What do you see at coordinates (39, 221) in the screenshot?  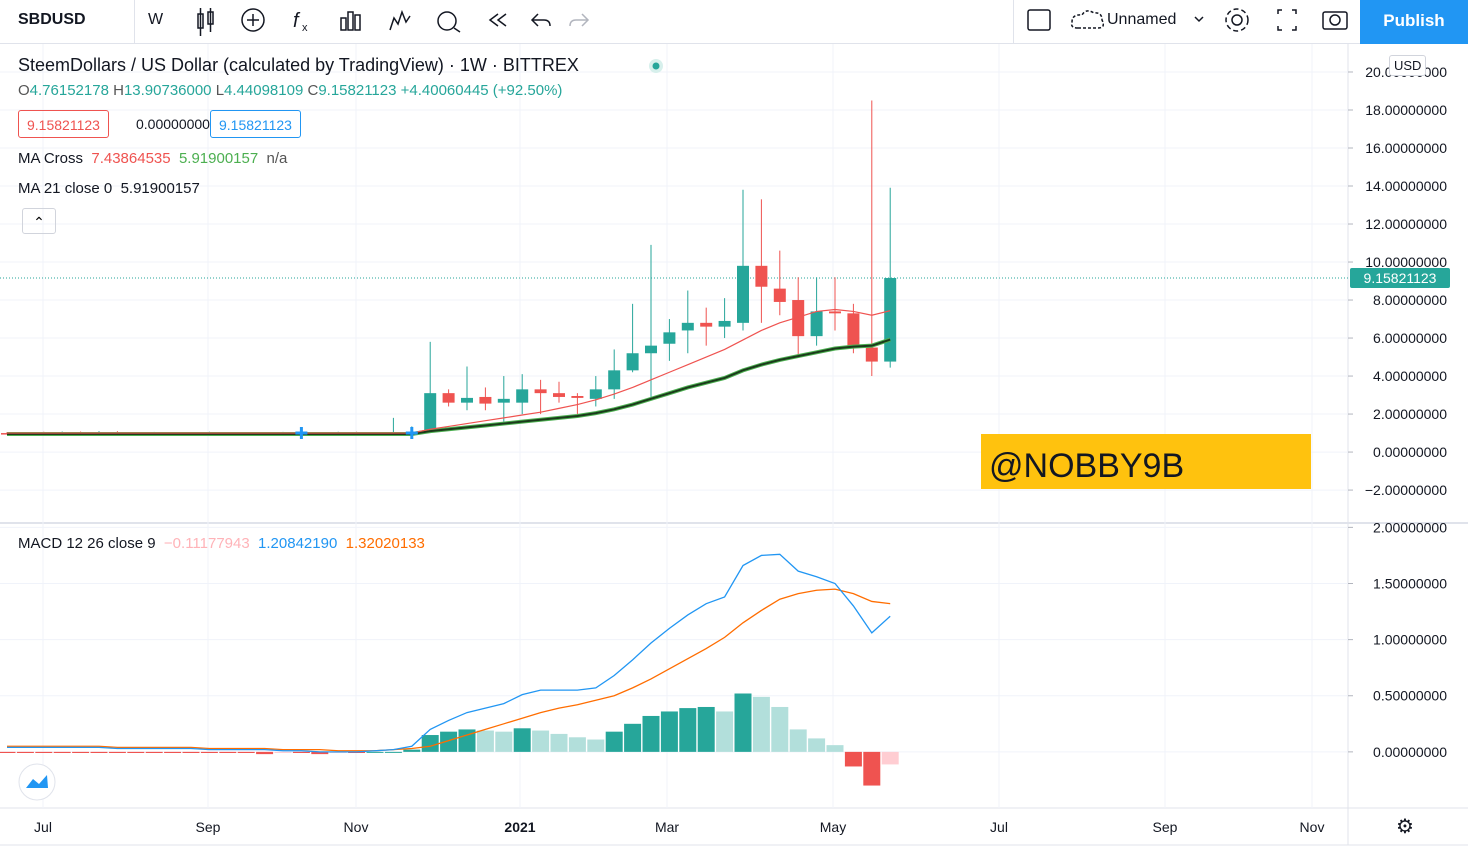 I see `collapse-button: ⌃` at bounding box center [39, 221].